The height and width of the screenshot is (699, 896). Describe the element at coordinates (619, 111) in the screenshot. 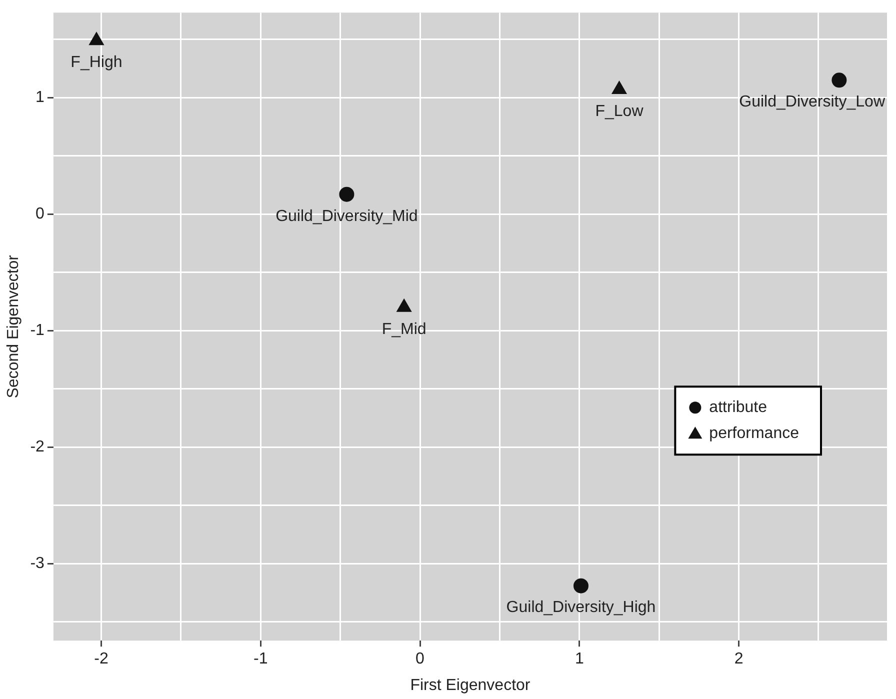

I see `annotation: F_Low` at that location.